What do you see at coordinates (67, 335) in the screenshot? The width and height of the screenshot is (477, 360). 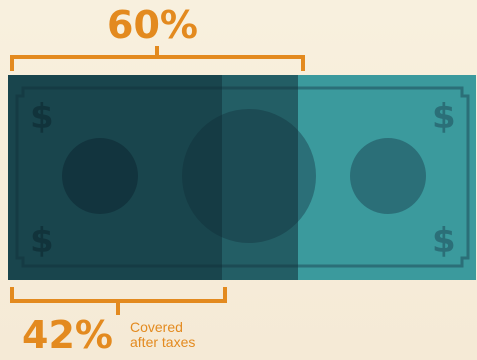 I see `bottom-percent-label: 42%` at bounding box center [67, 335].